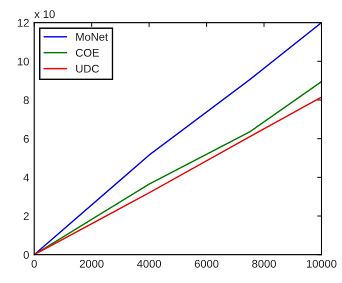 Image resolution: width=342 pixels, height=283 pixels. I want to click on x-tick-label: 10000, so click(321, 264).